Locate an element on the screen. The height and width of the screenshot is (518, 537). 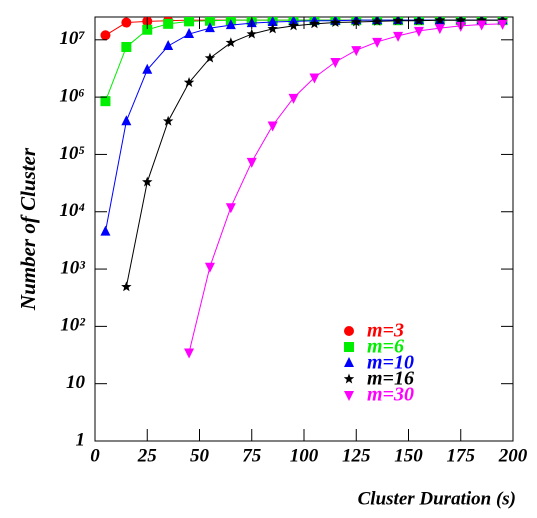
series-line is located at coordinates (303, 60).